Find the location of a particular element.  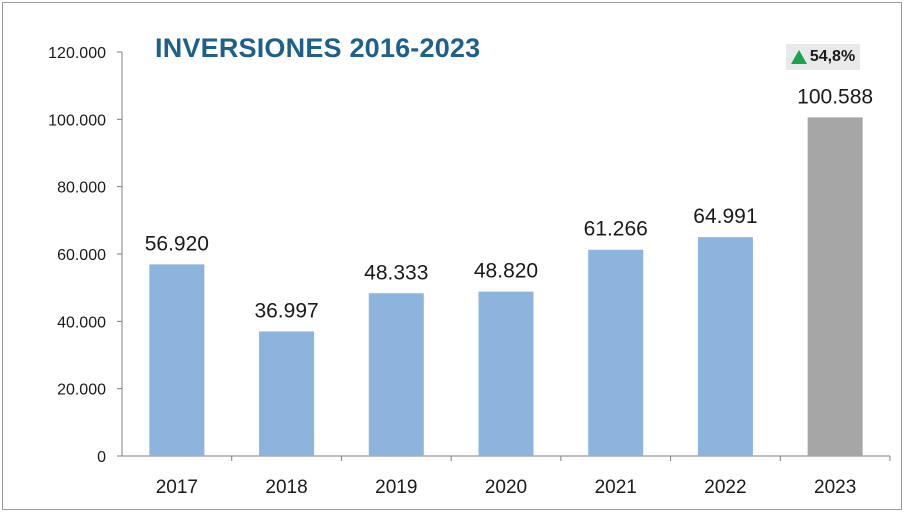

x-tick-label: 2017 is located at coordinates (177, 487).